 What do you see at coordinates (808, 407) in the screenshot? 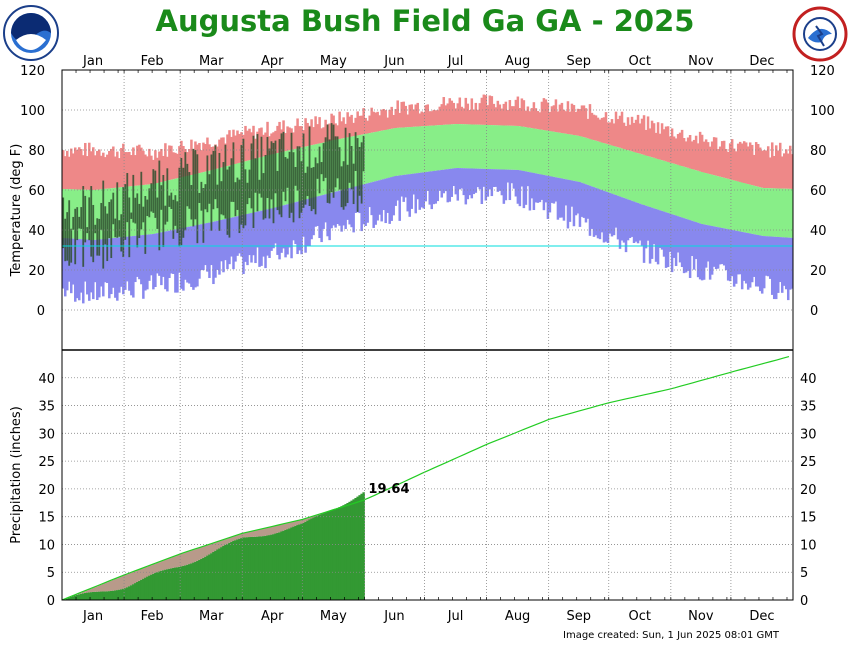
I see `precip-tick-right: 35` at bounding box center [808, 407].